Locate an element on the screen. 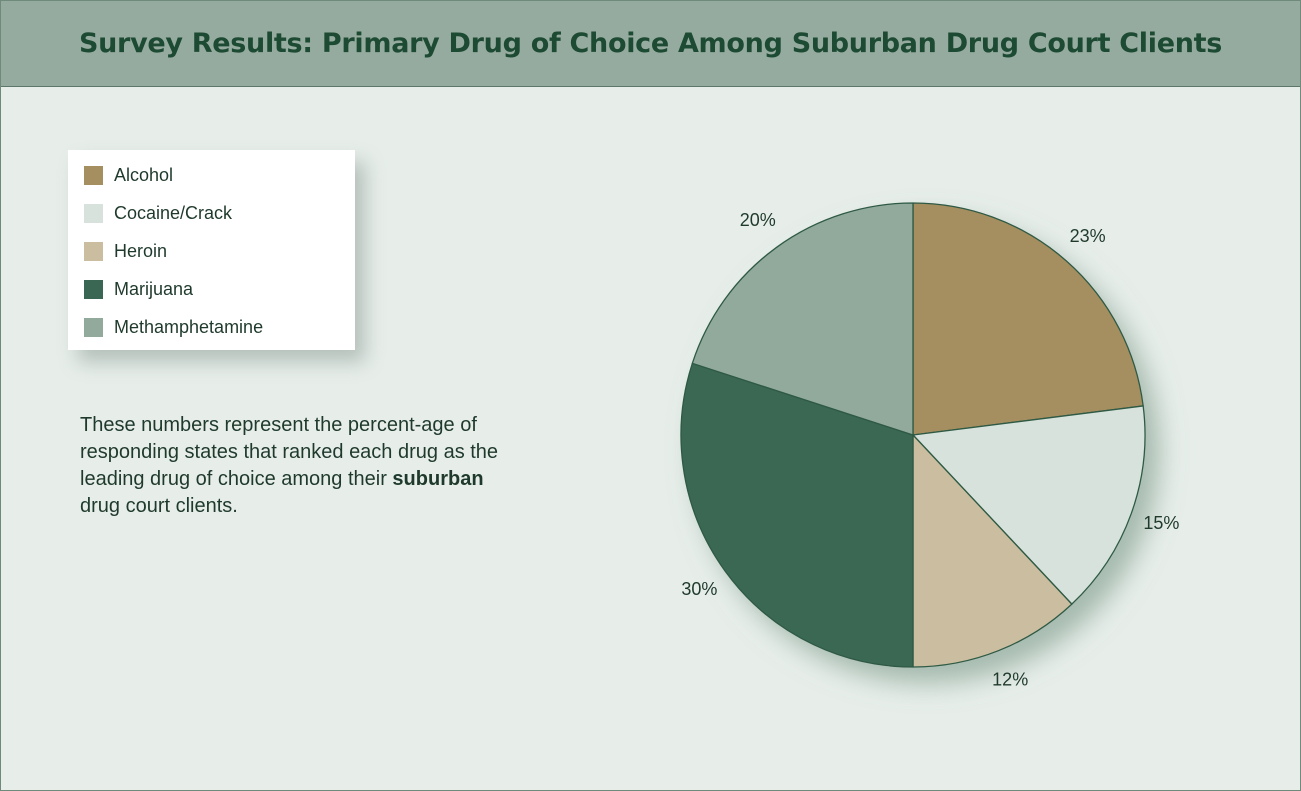 Image resolution: width=1301 pixels, height=791 pixels. pie-slice-cocaine-crack is located at coordinates (1029, 505).